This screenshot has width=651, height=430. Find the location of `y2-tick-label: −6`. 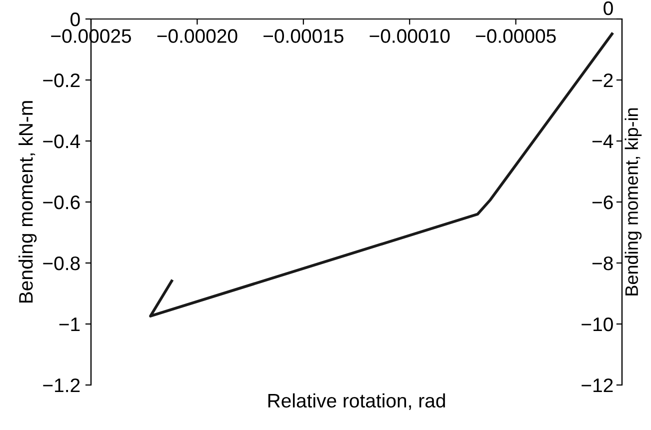

y2-tick-label: −6 is located at coordinates (602, 202).